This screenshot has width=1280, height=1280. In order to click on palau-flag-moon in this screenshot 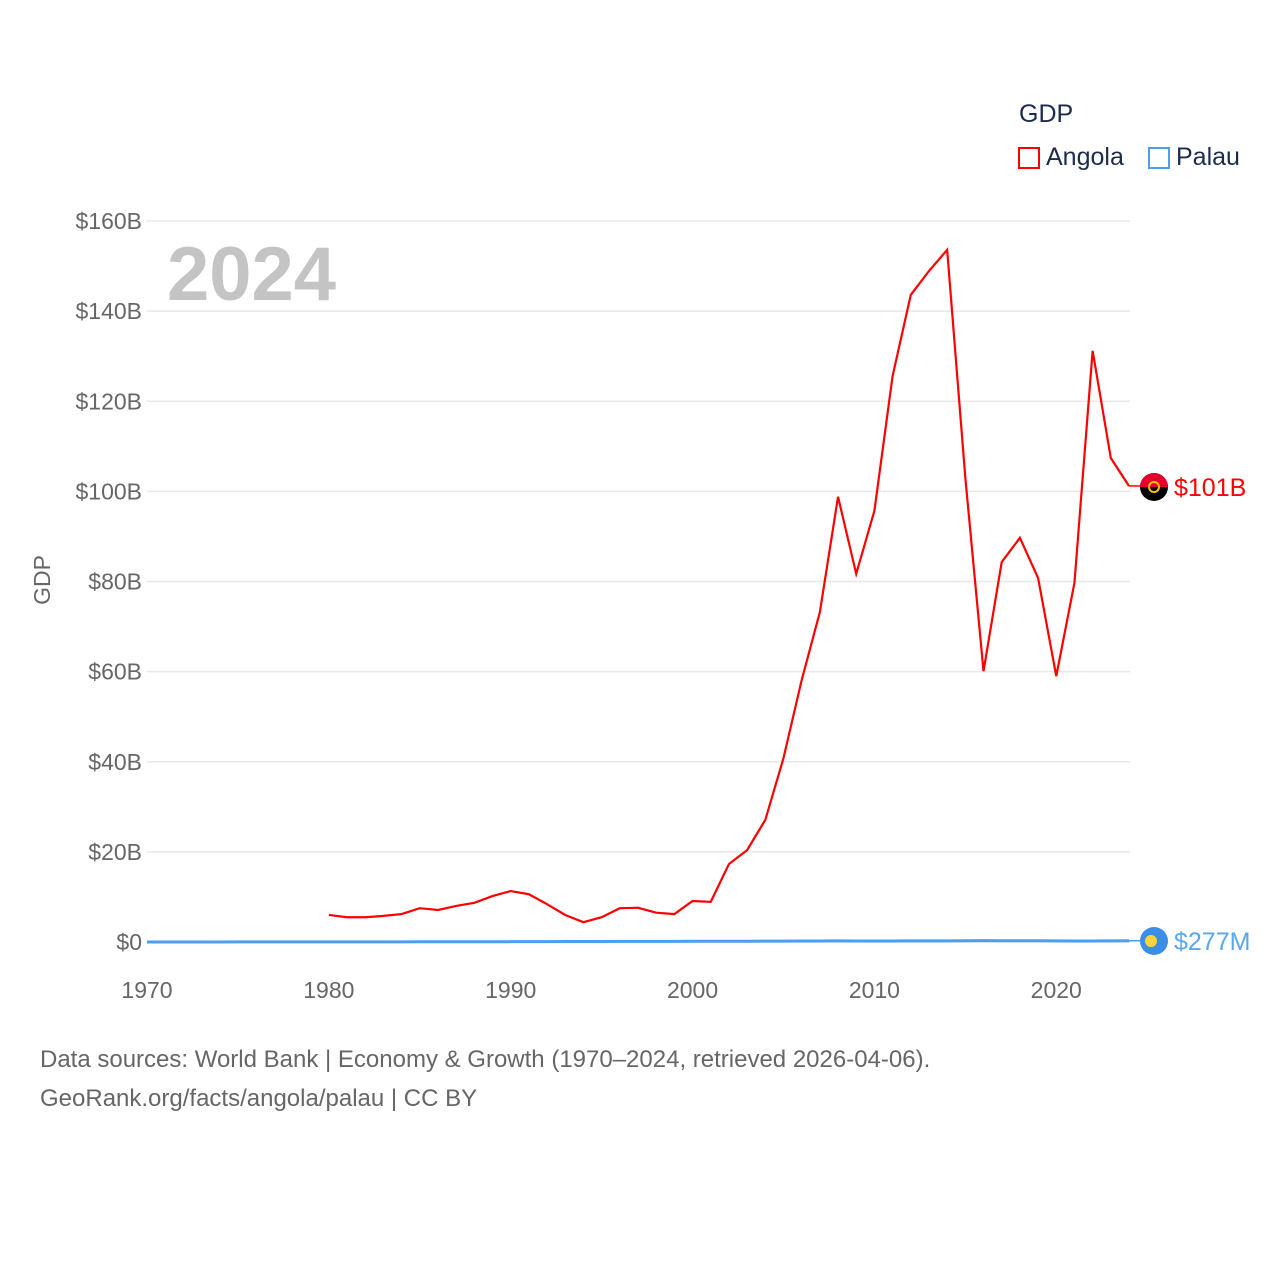, I will do `click(1151, 941)`.